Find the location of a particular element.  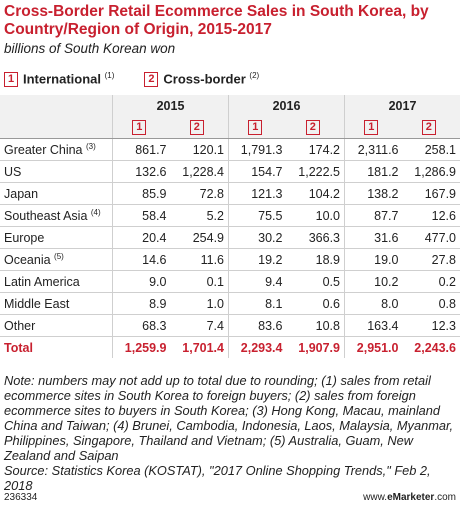

value-cell: 14.6 is located at coordinates (141, 259).